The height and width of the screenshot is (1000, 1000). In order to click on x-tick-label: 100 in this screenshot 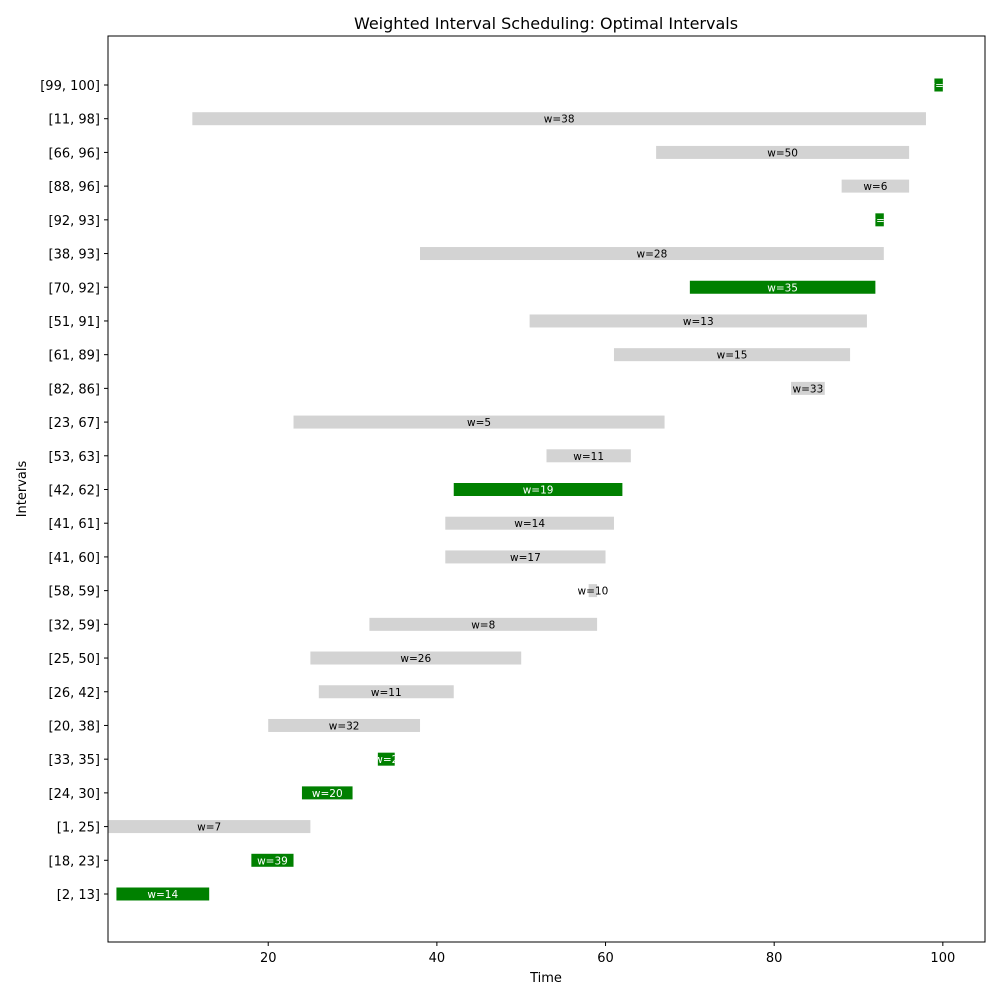, I will do `click(942, 958)`.